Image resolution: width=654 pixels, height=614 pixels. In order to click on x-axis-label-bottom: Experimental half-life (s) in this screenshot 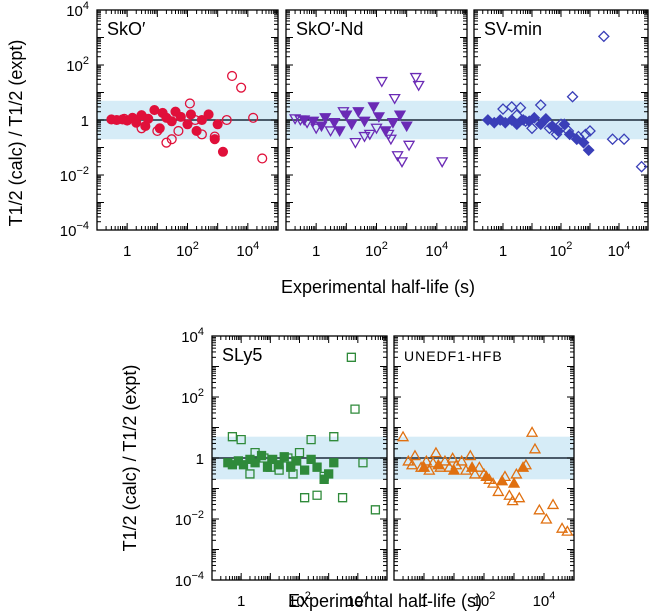, I will do `click(385, 601)`.